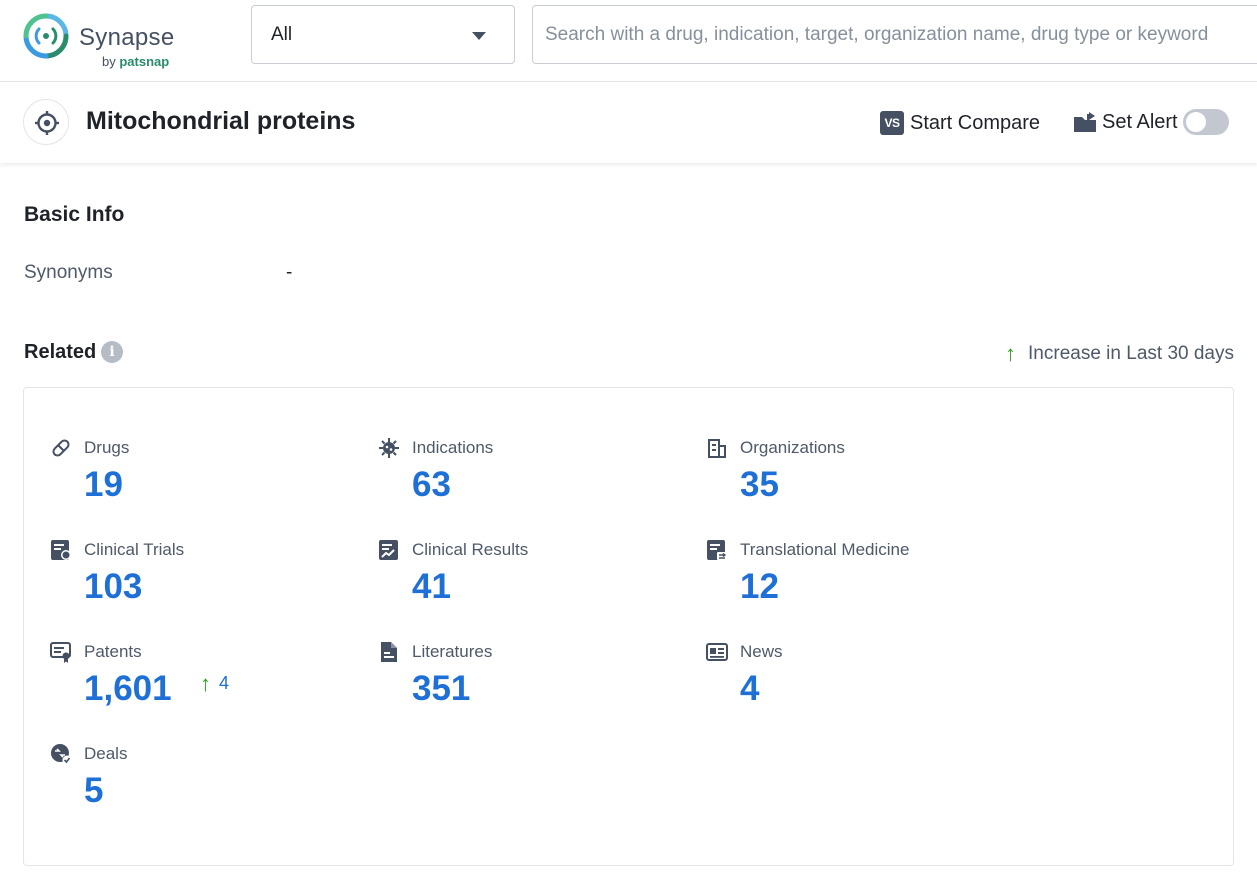 This screenshot has width=1257, height=877. What do you see at coordinates (103, 485) in the screenshot?
I see `stat-value: 19` at bounding box center [103, 485].